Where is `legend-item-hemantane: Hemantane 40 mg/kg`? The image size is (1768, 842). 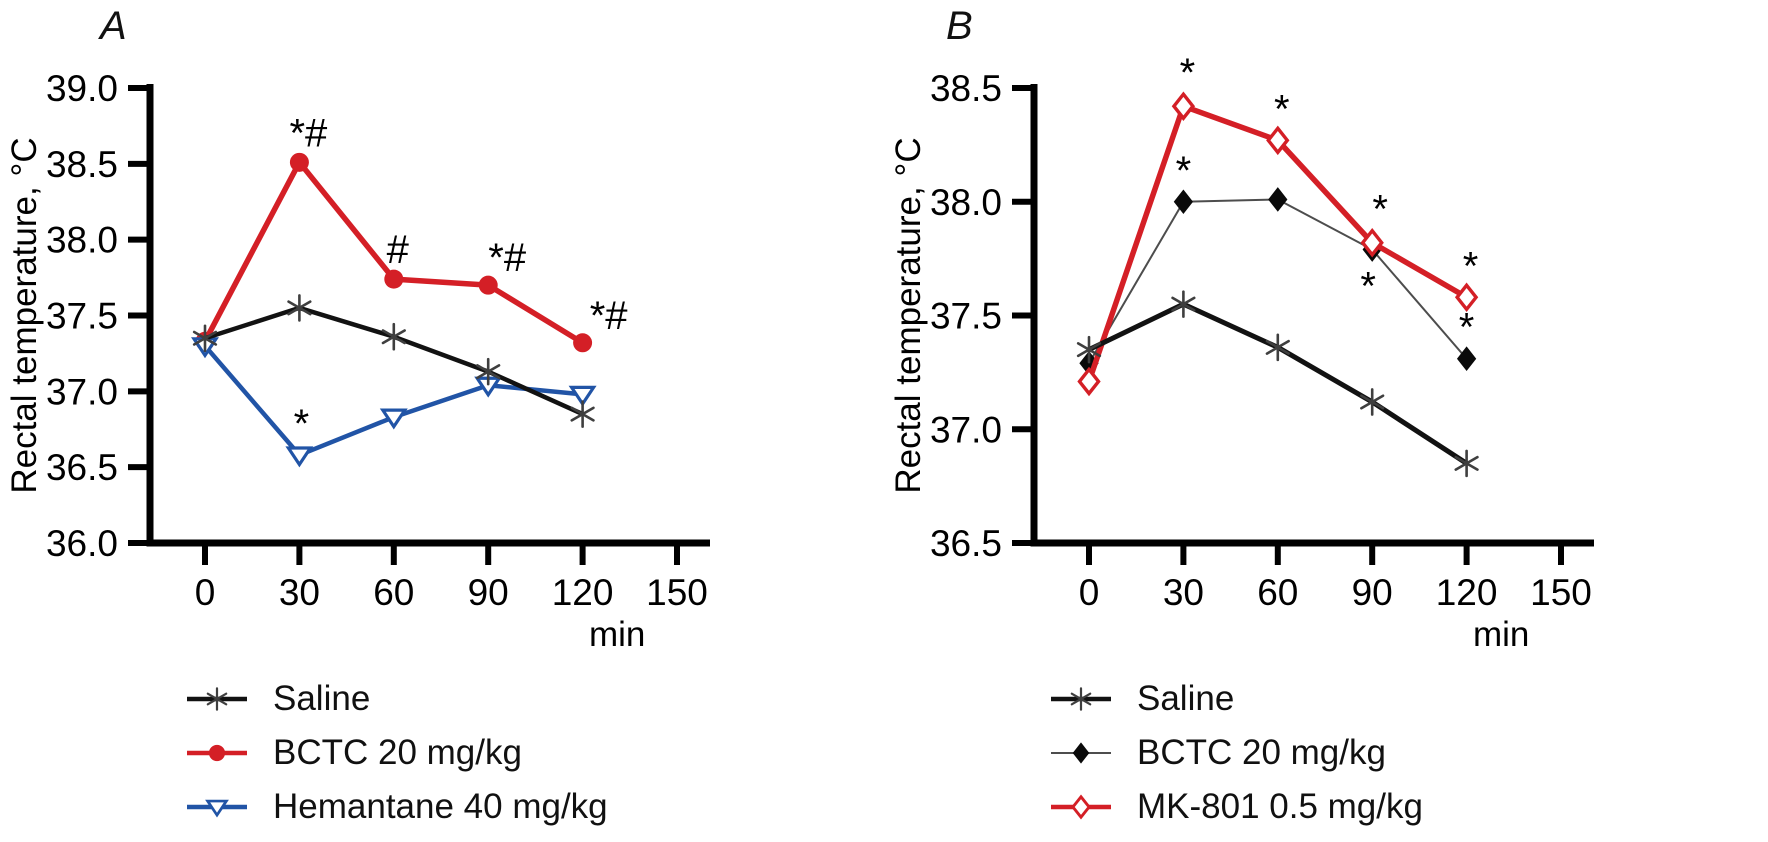
legend-item-hemantane: Hemantane 40 mg/kg is located at coordinates (396, 807).